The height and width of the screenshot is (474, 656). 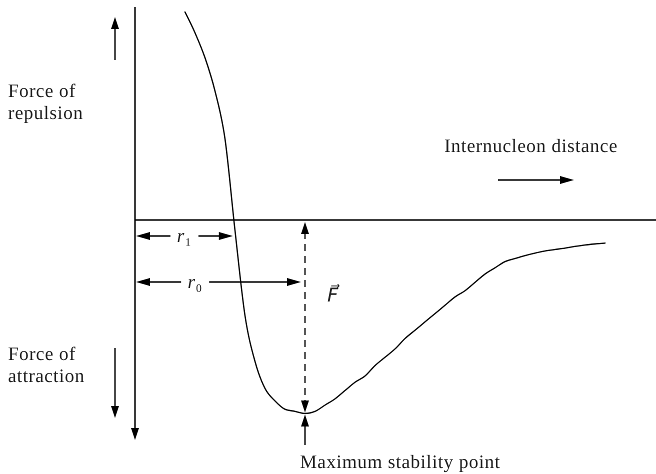 I want to click on text: Maximum stability point, so click(x=400, y=462).